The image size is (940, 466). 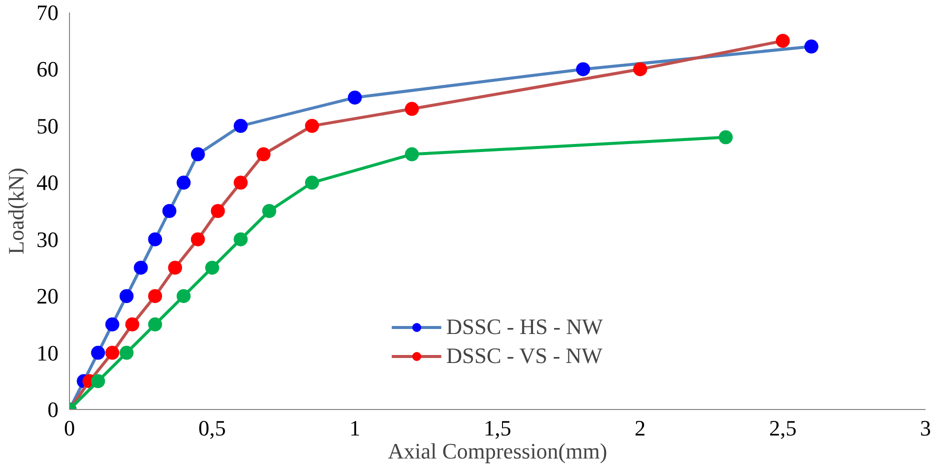 I want to click on legend-label: DSSC - HS - NW, so click(x=524, y=327).